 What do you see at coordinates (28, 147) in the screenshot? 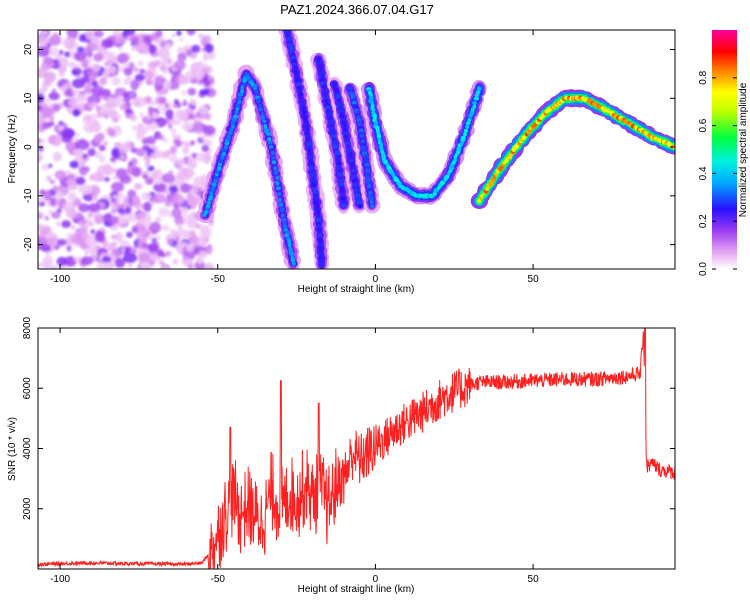
I see `top-y-tick-label: 0` at bounding box center [28, 147].